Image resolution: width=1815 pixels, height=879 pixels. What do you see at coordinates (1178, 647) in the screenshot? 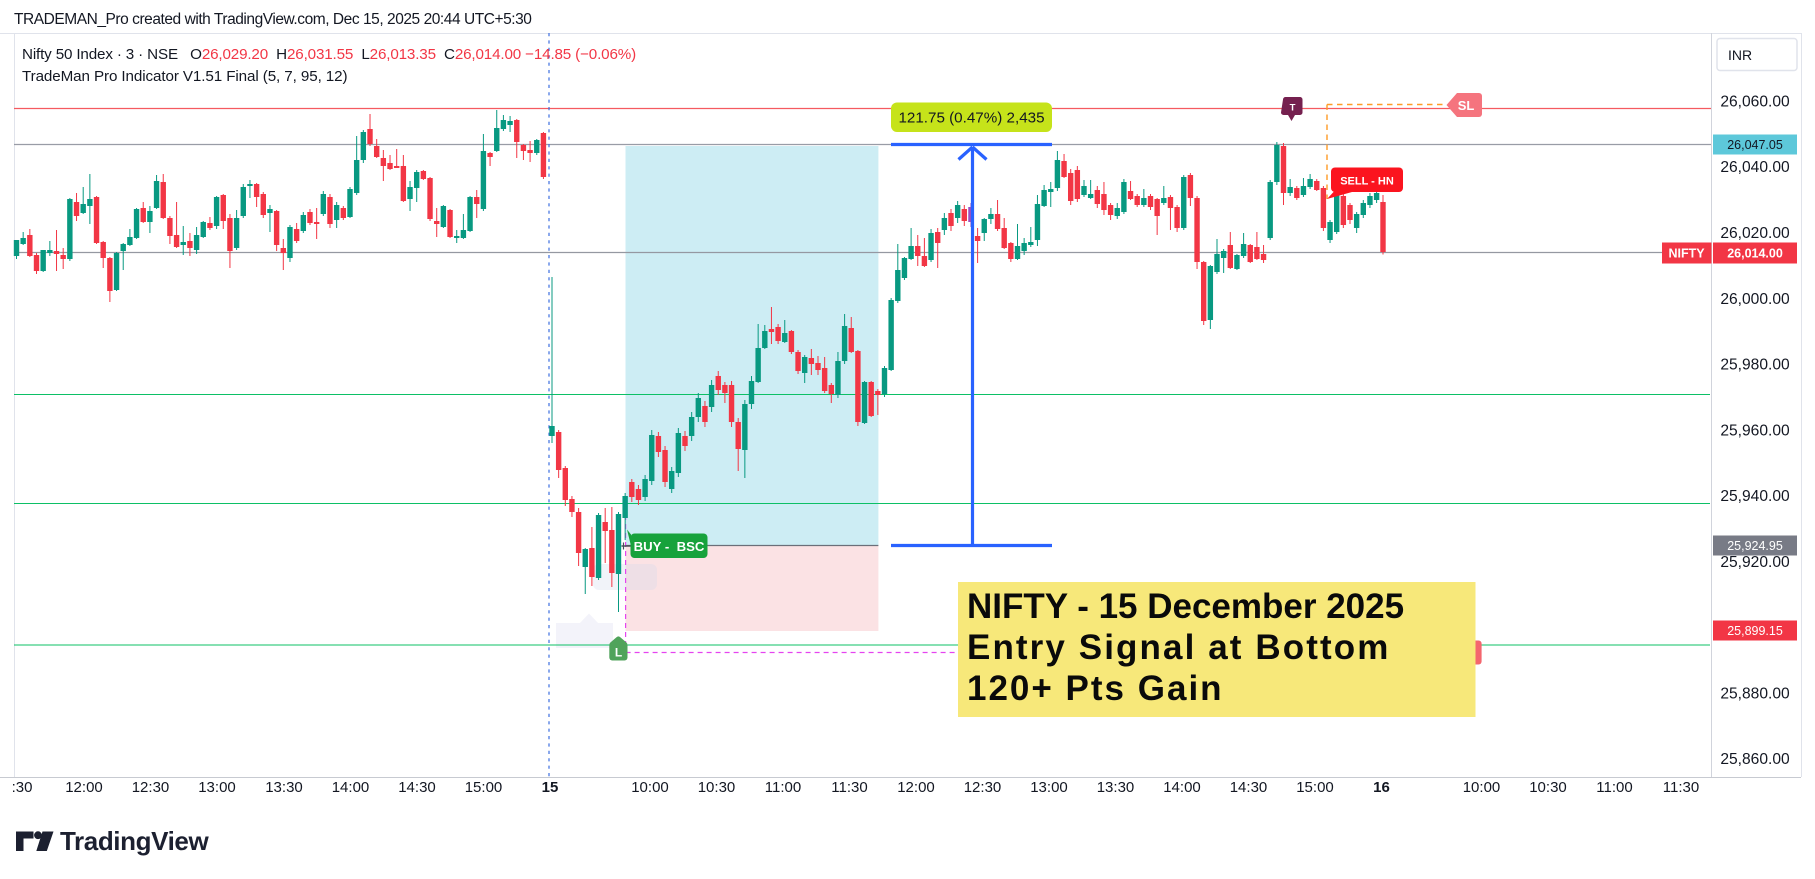
I see `svg-text: Entry Signal at Bottom` at bounding box center [1178, 647].